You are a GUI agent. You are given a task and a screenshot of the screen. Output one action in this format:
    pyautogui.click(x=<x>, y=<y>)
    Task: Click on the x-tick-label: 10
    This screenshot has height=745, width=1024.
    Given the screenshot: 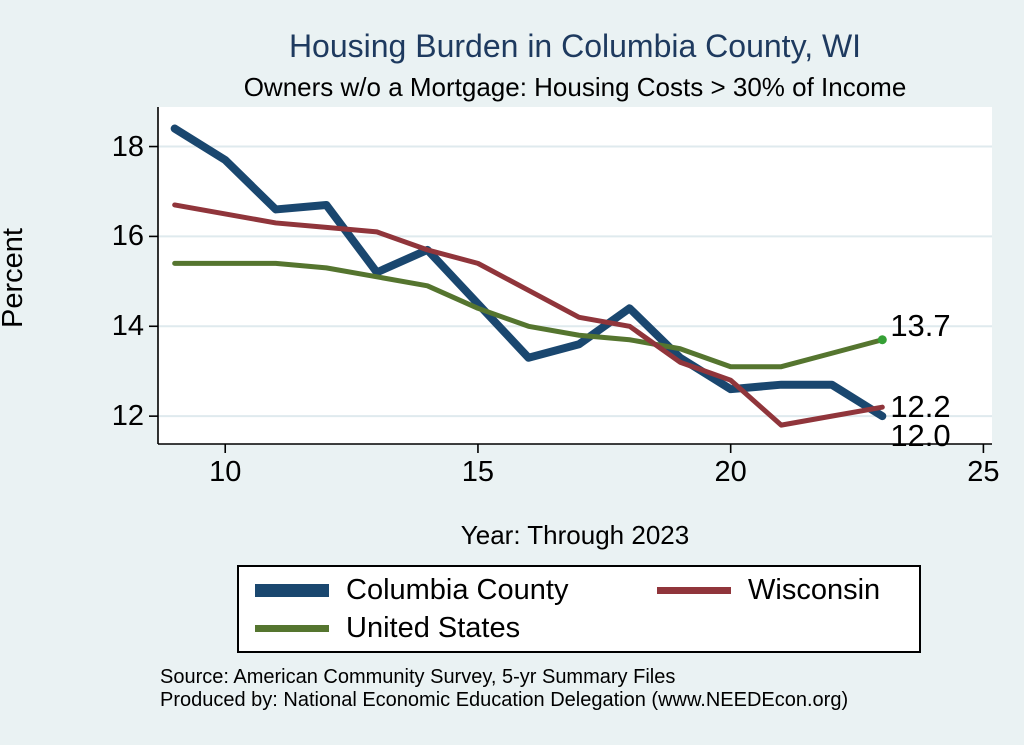 What is the action you would take?
    pyautogui.click(x=225, y=472)
    